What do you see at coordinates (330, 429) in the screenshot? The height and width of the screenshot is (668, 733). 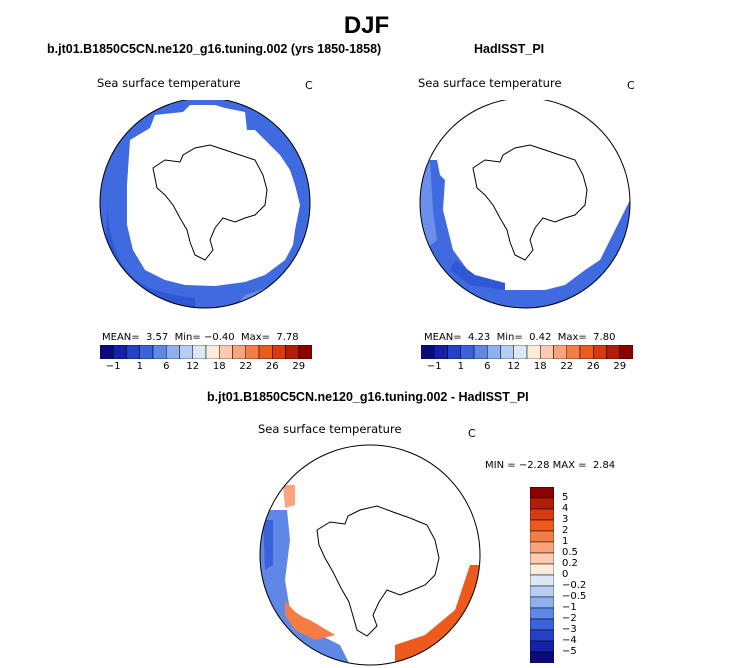 I see `panel3-subtitle: Sea surface temperature` at bounding box center [330, 429].